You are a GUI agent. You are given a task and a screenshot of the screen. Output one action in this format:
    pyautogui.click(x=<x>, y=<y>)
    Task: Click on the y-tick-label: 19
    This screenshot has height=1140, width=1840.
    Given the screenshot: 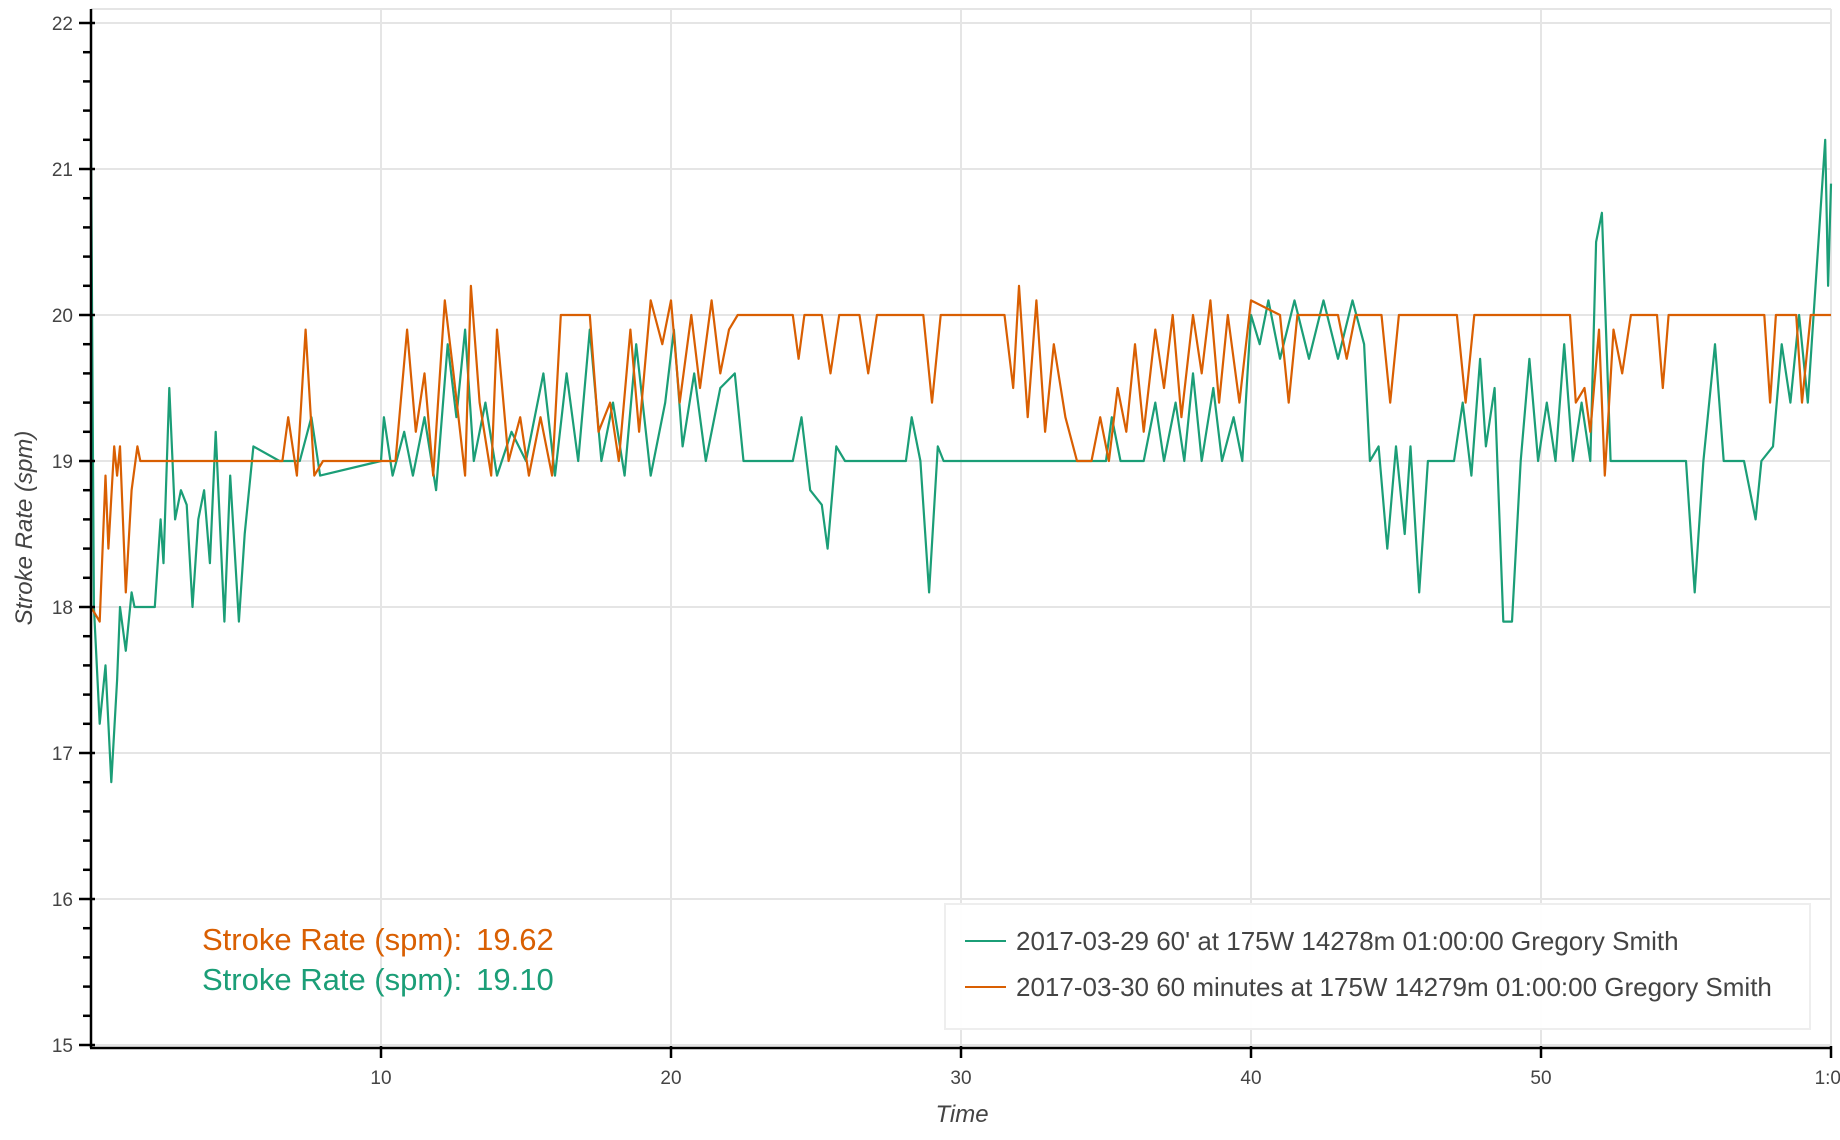 What is the action you would take?
    pyautogui.click(x=62, y=462)
    